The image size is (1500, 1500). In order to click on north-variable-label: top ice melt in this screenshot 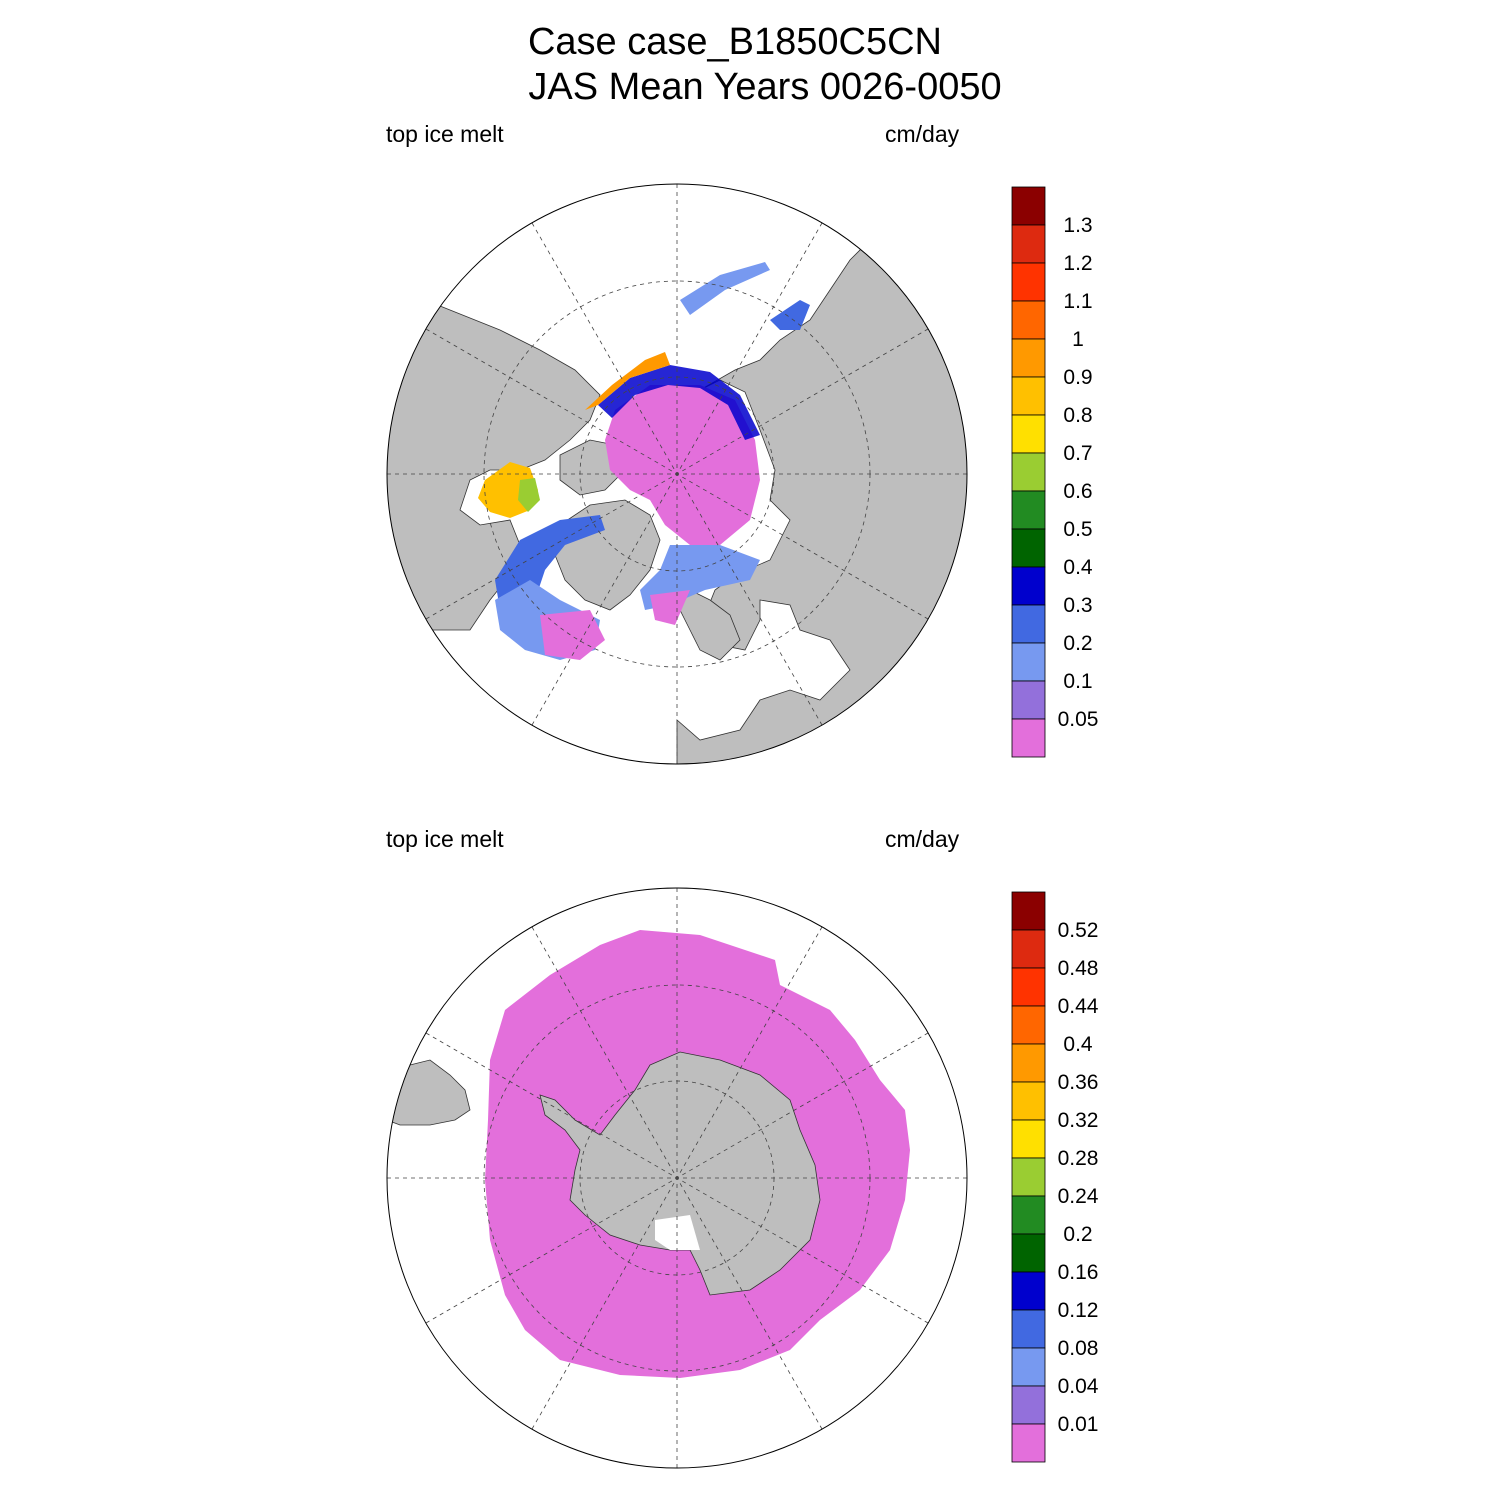, I will do `click(445, 134)`.